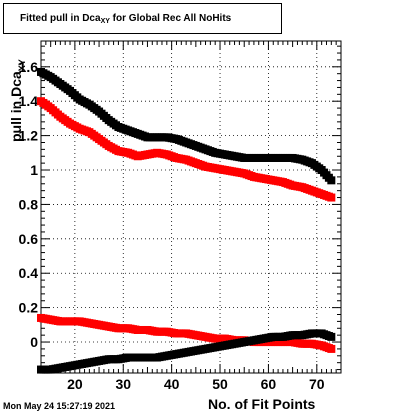 The image size is (400, 414). I want to click on y-tick-label: 0.6, so click(29, 239).